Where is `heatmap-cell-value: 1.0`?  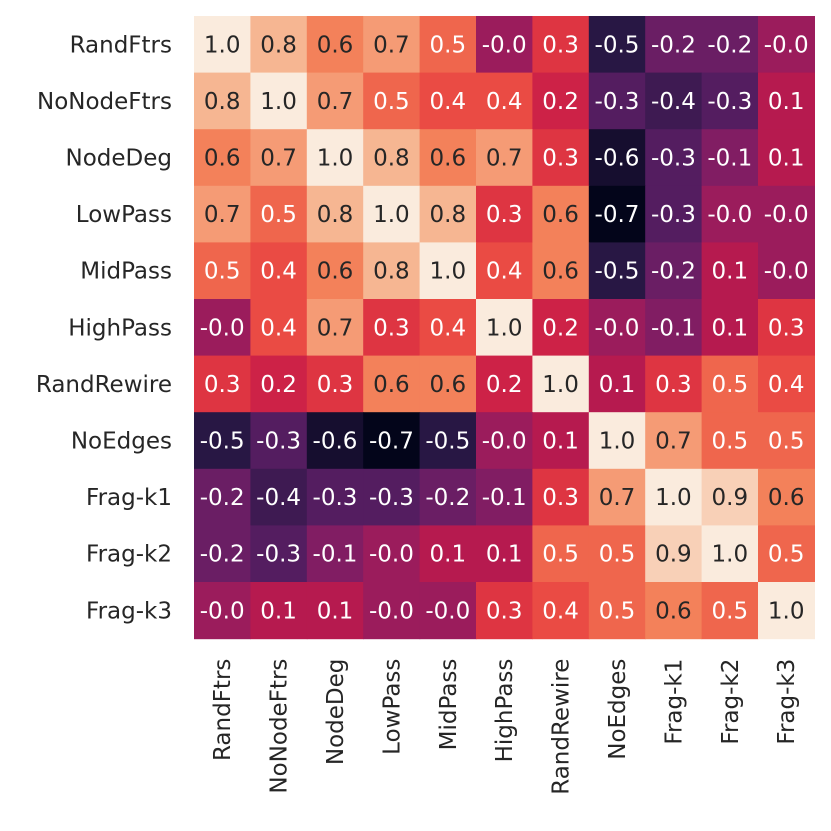 heatmap-cell-value: 1.0 is located at coordinates (222, 45).